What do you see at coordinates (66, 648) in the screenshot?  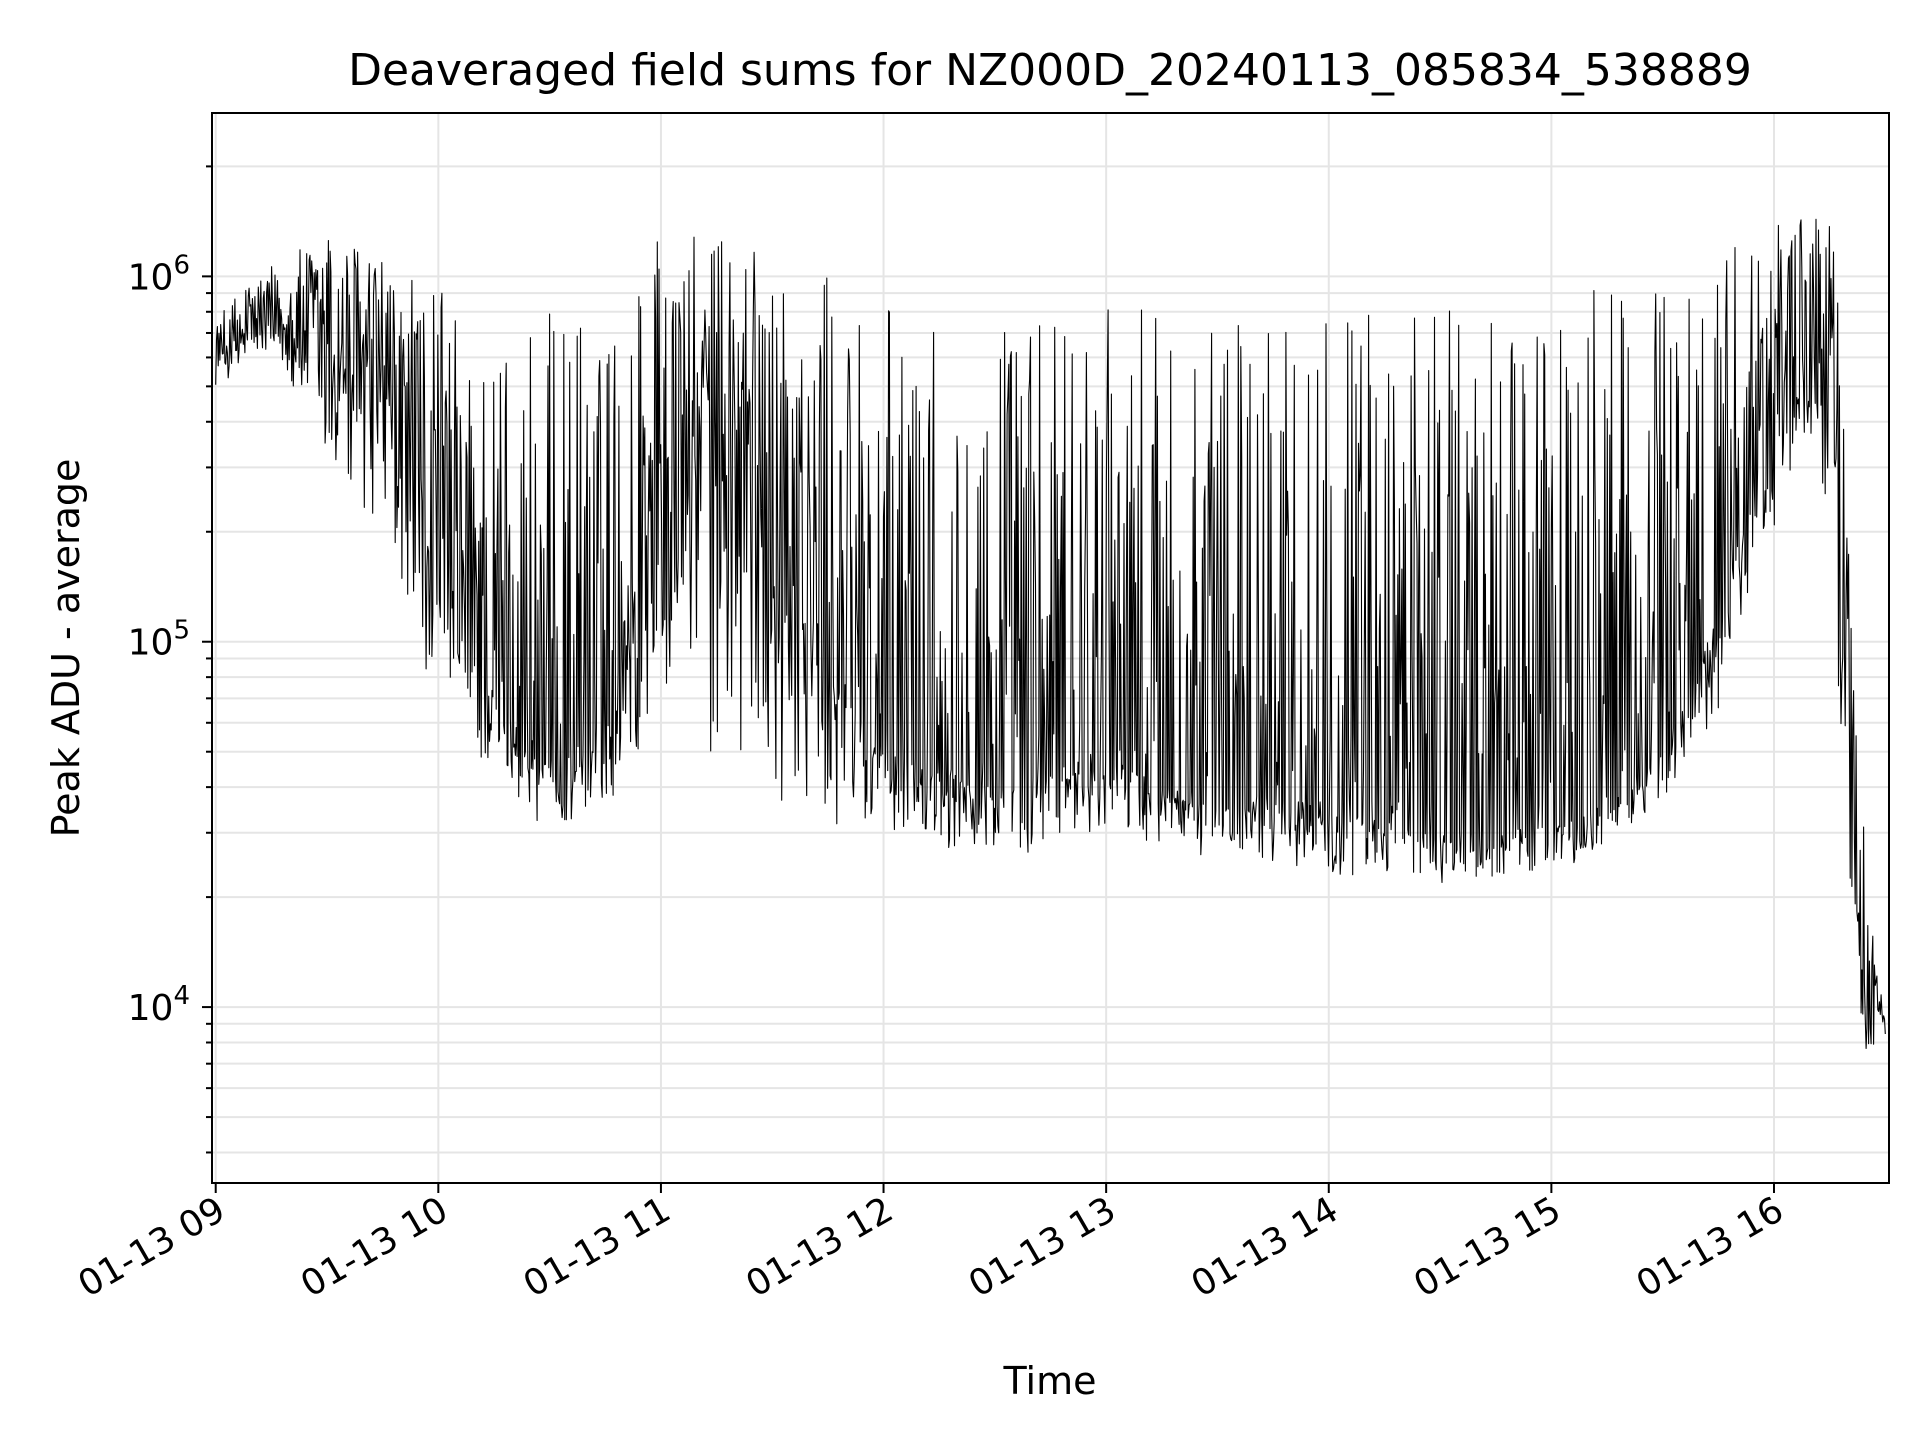 I see `y-axis-label: Peak ADU - average` at bounding box center [66, 648].